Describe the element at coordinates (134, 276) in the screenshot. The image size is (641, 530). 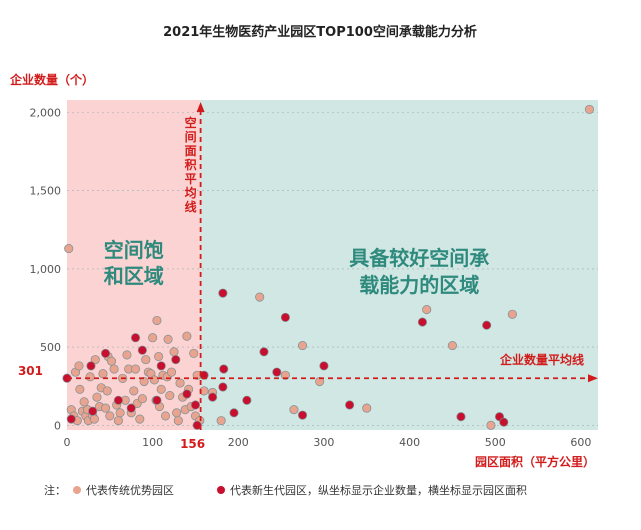
I see `saturated-region-label-line2: 和区域` at that location.